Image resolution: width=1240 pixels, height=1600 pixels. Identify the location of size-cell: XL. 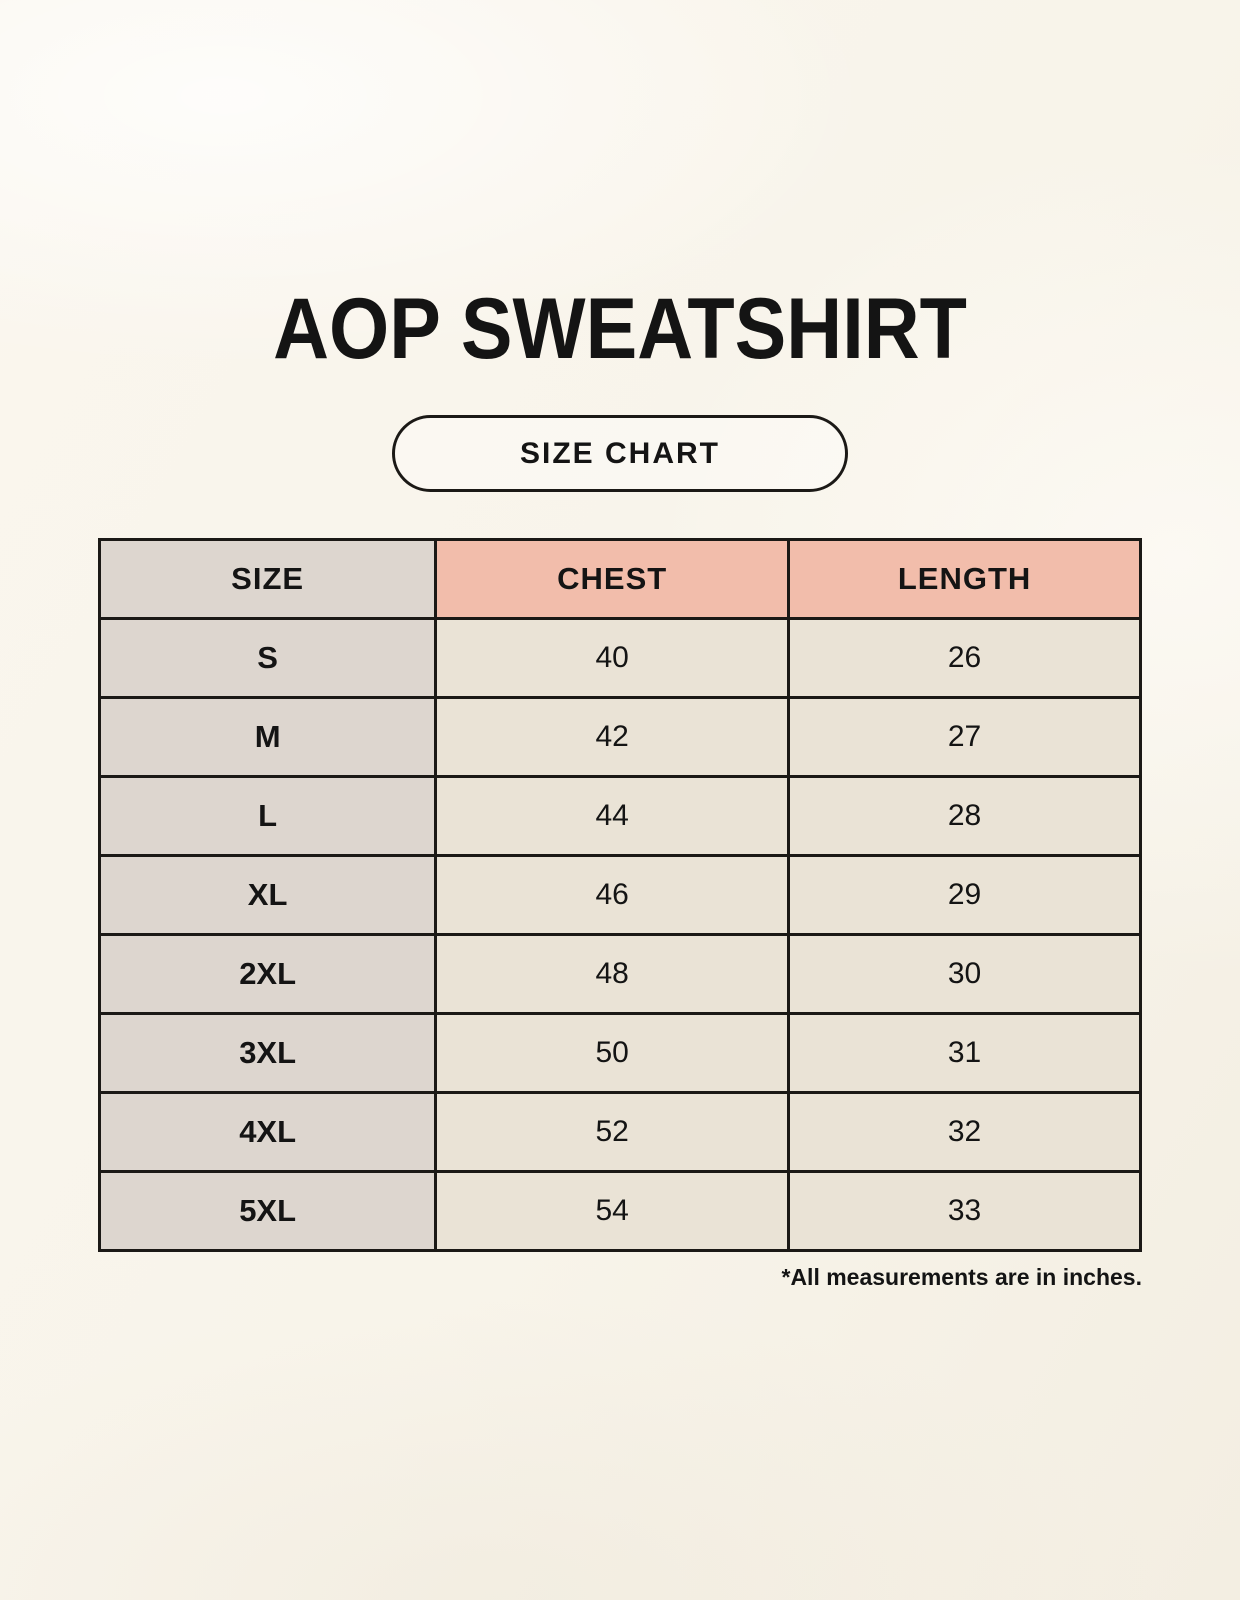
(267, 895).